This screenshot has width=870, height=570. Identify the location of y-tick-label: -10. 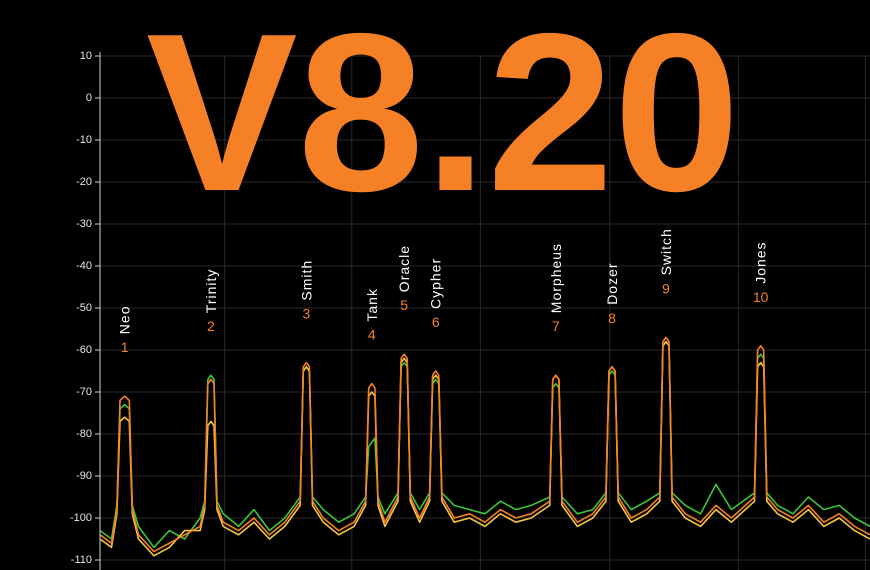
(84, 140).